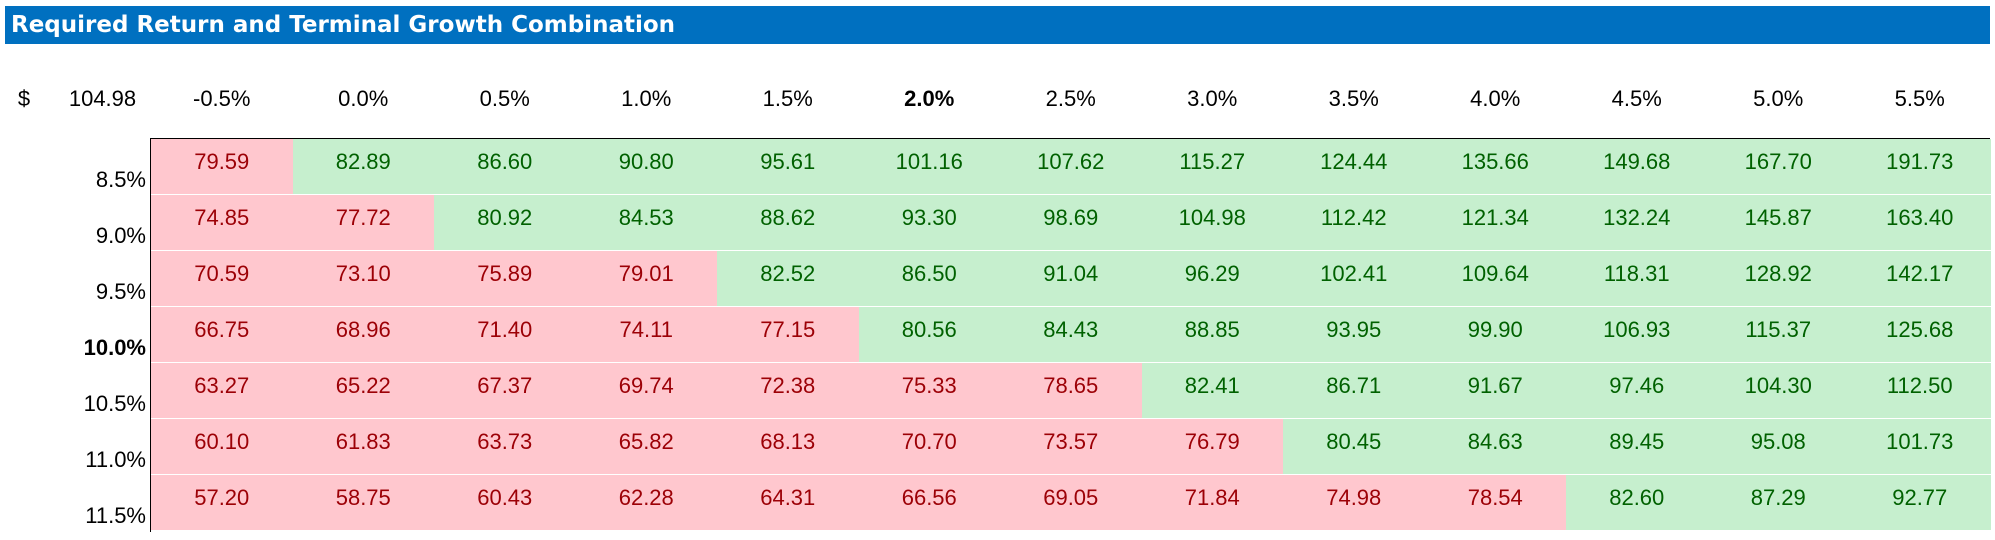  Describe the element at coordinates (1495, 446) in the screenshot. I see `value-cell: 84.63` at that location.